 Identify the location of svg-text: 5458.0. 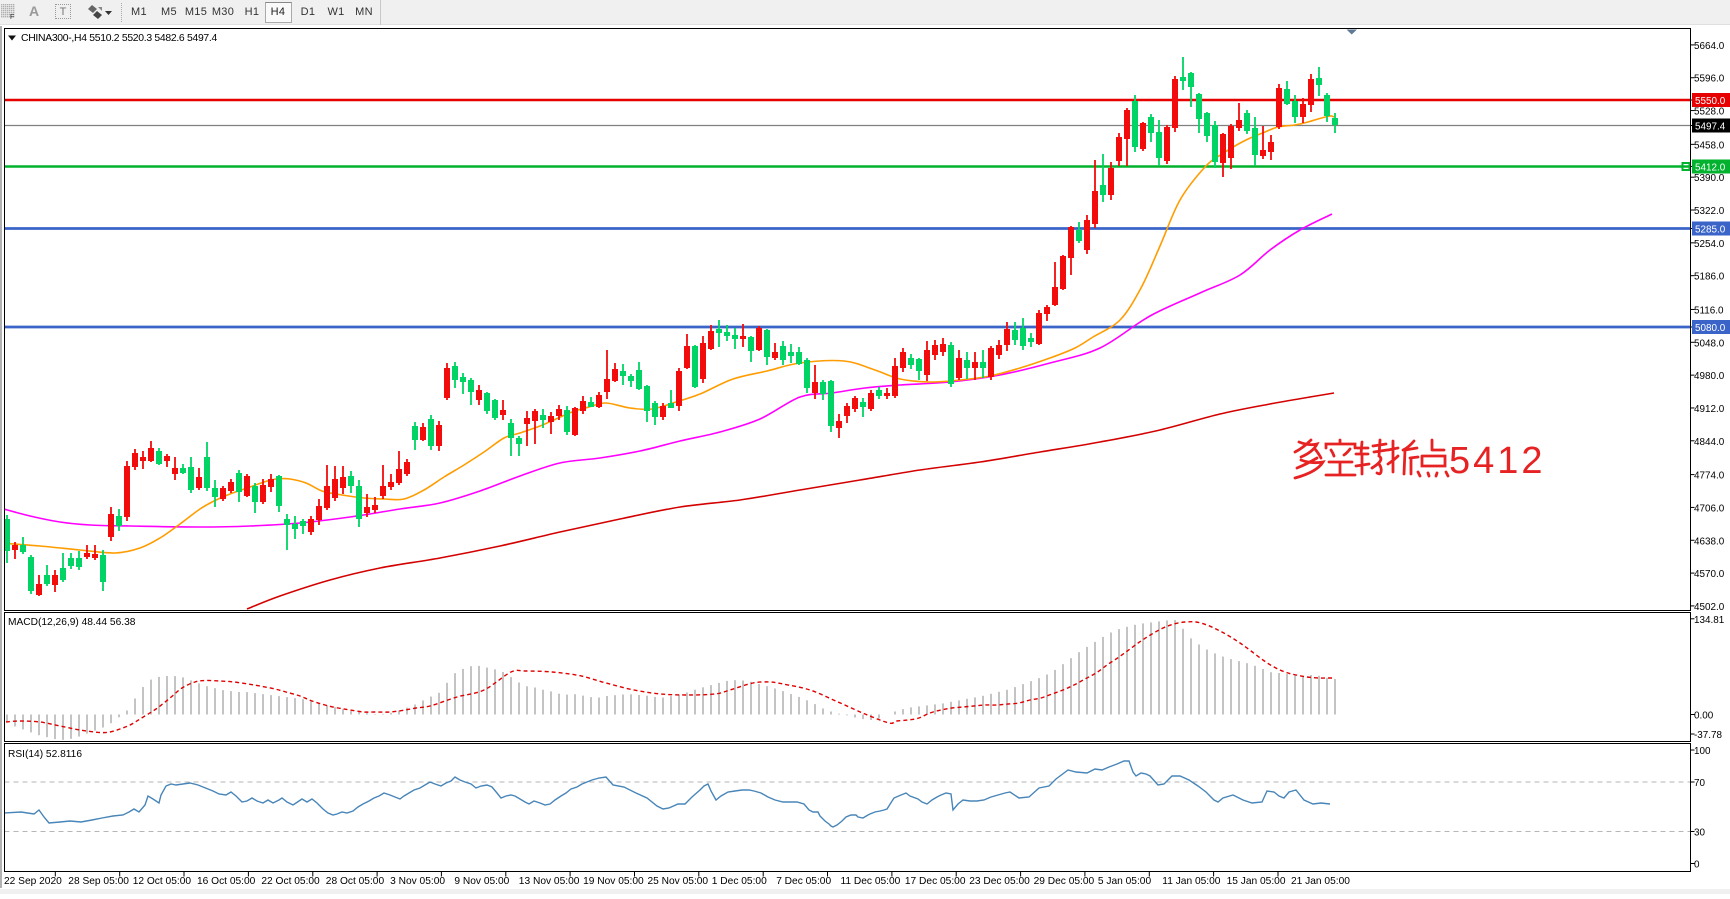
(1709, 145).